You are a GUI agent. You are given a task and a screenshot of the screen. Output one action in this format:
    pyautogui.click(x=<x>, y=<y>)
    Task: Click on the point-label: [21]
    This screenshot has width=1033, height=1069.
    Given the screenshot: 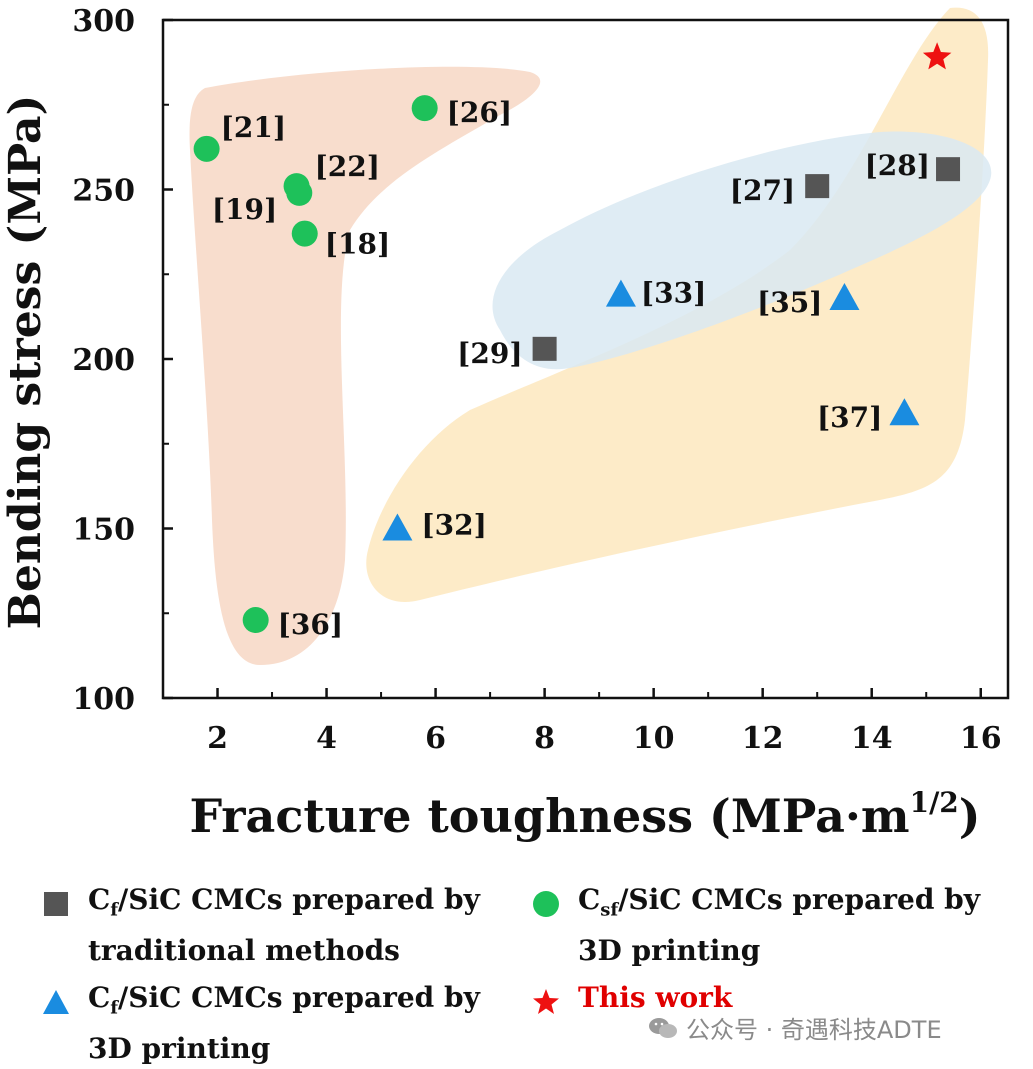 What is the action you would take?
    pyautogui.click(x=253, y=127)
    